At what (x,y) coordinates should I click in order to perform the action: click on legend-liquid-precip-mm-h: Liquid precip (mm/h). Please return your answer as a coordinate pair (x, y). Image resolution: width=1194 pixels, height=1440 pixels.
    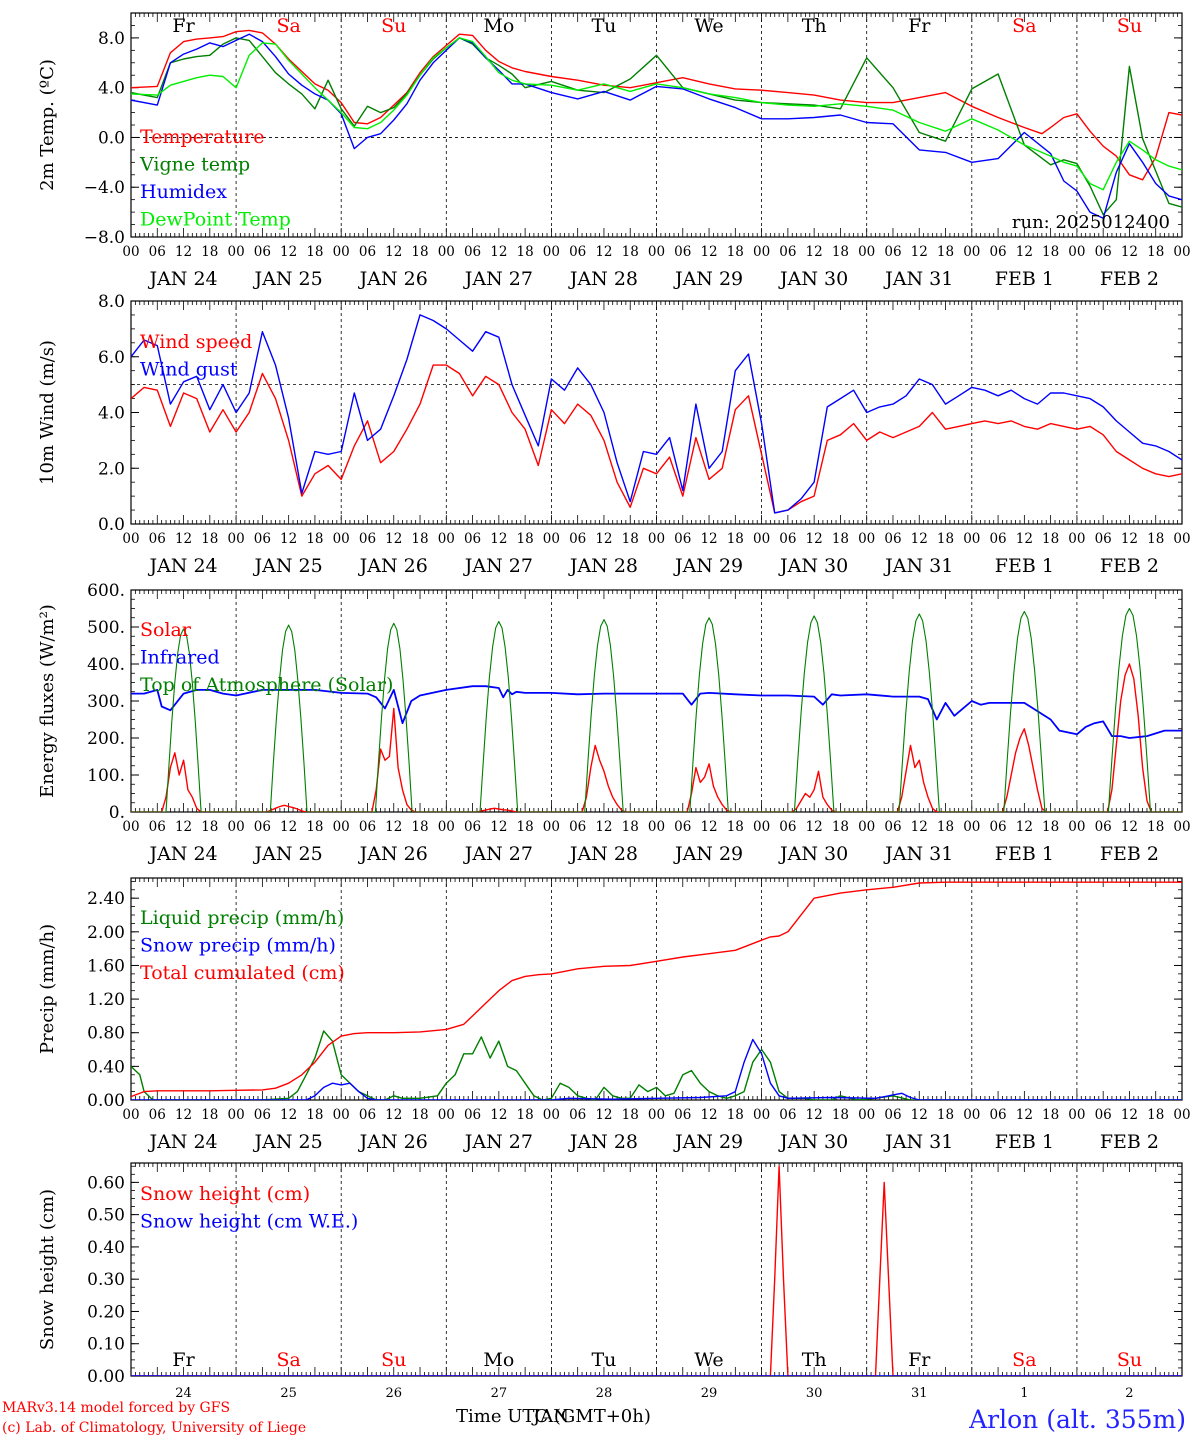
    Looking at the image, I should click on (242, 918).